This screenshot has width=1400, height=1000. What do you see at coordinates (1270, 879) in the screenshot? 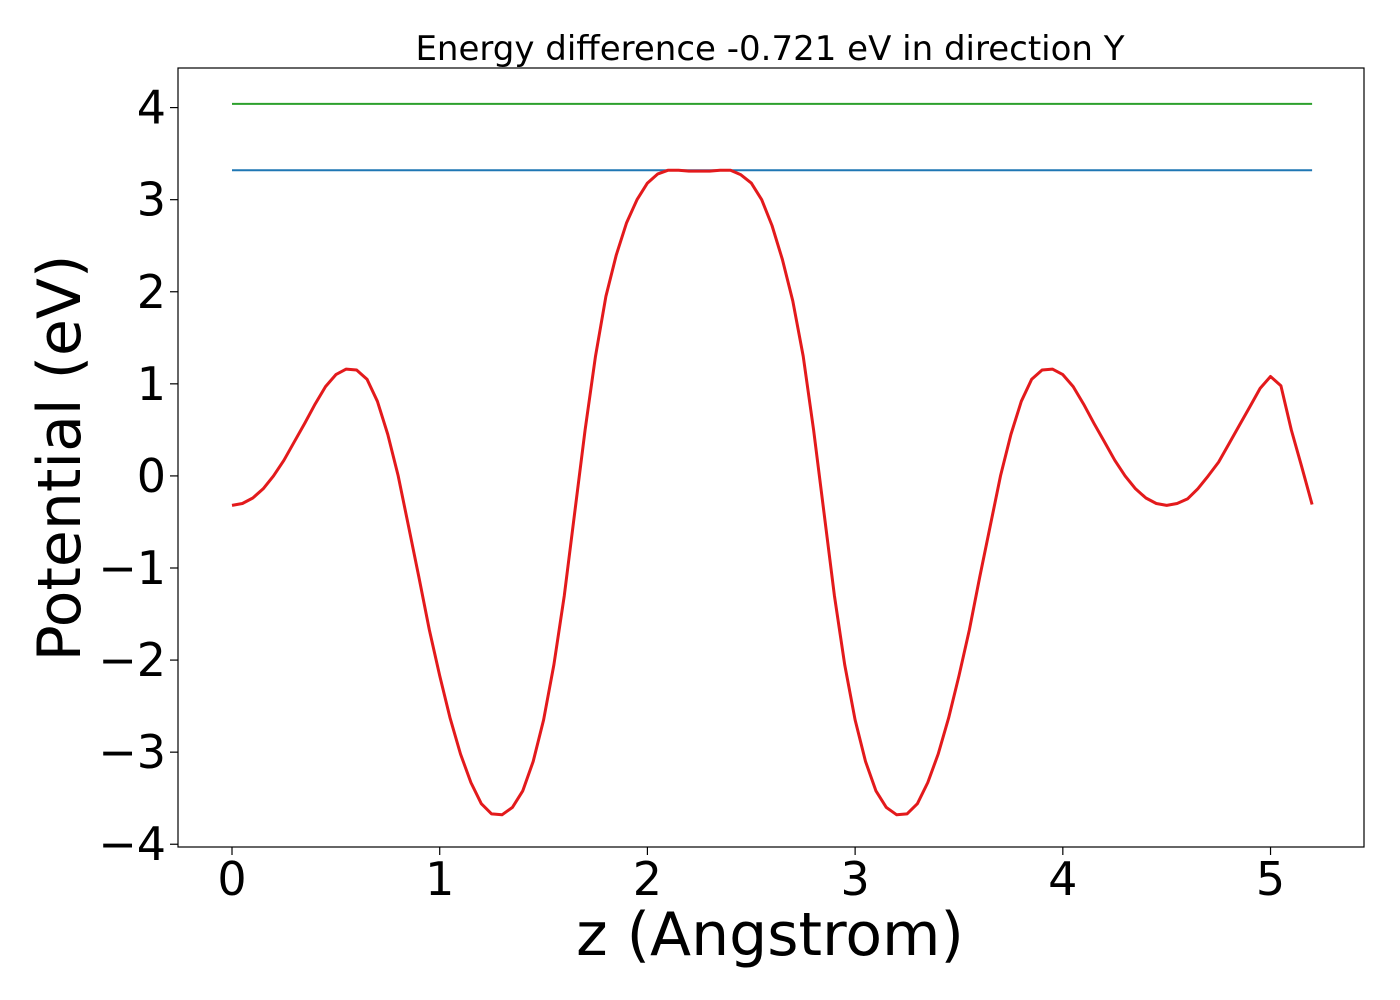
I see `x-tick-label: 5` at bounding box center [1270, 879].